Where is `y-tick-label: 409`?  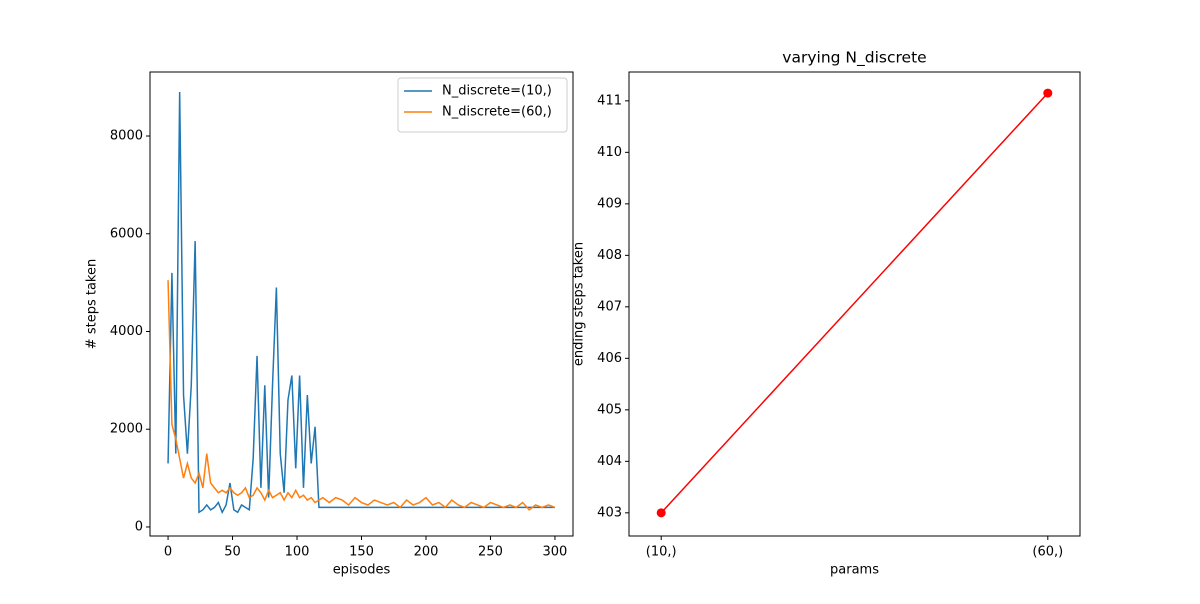 y-tick-label: 409 is located at coordinates (609, 203).